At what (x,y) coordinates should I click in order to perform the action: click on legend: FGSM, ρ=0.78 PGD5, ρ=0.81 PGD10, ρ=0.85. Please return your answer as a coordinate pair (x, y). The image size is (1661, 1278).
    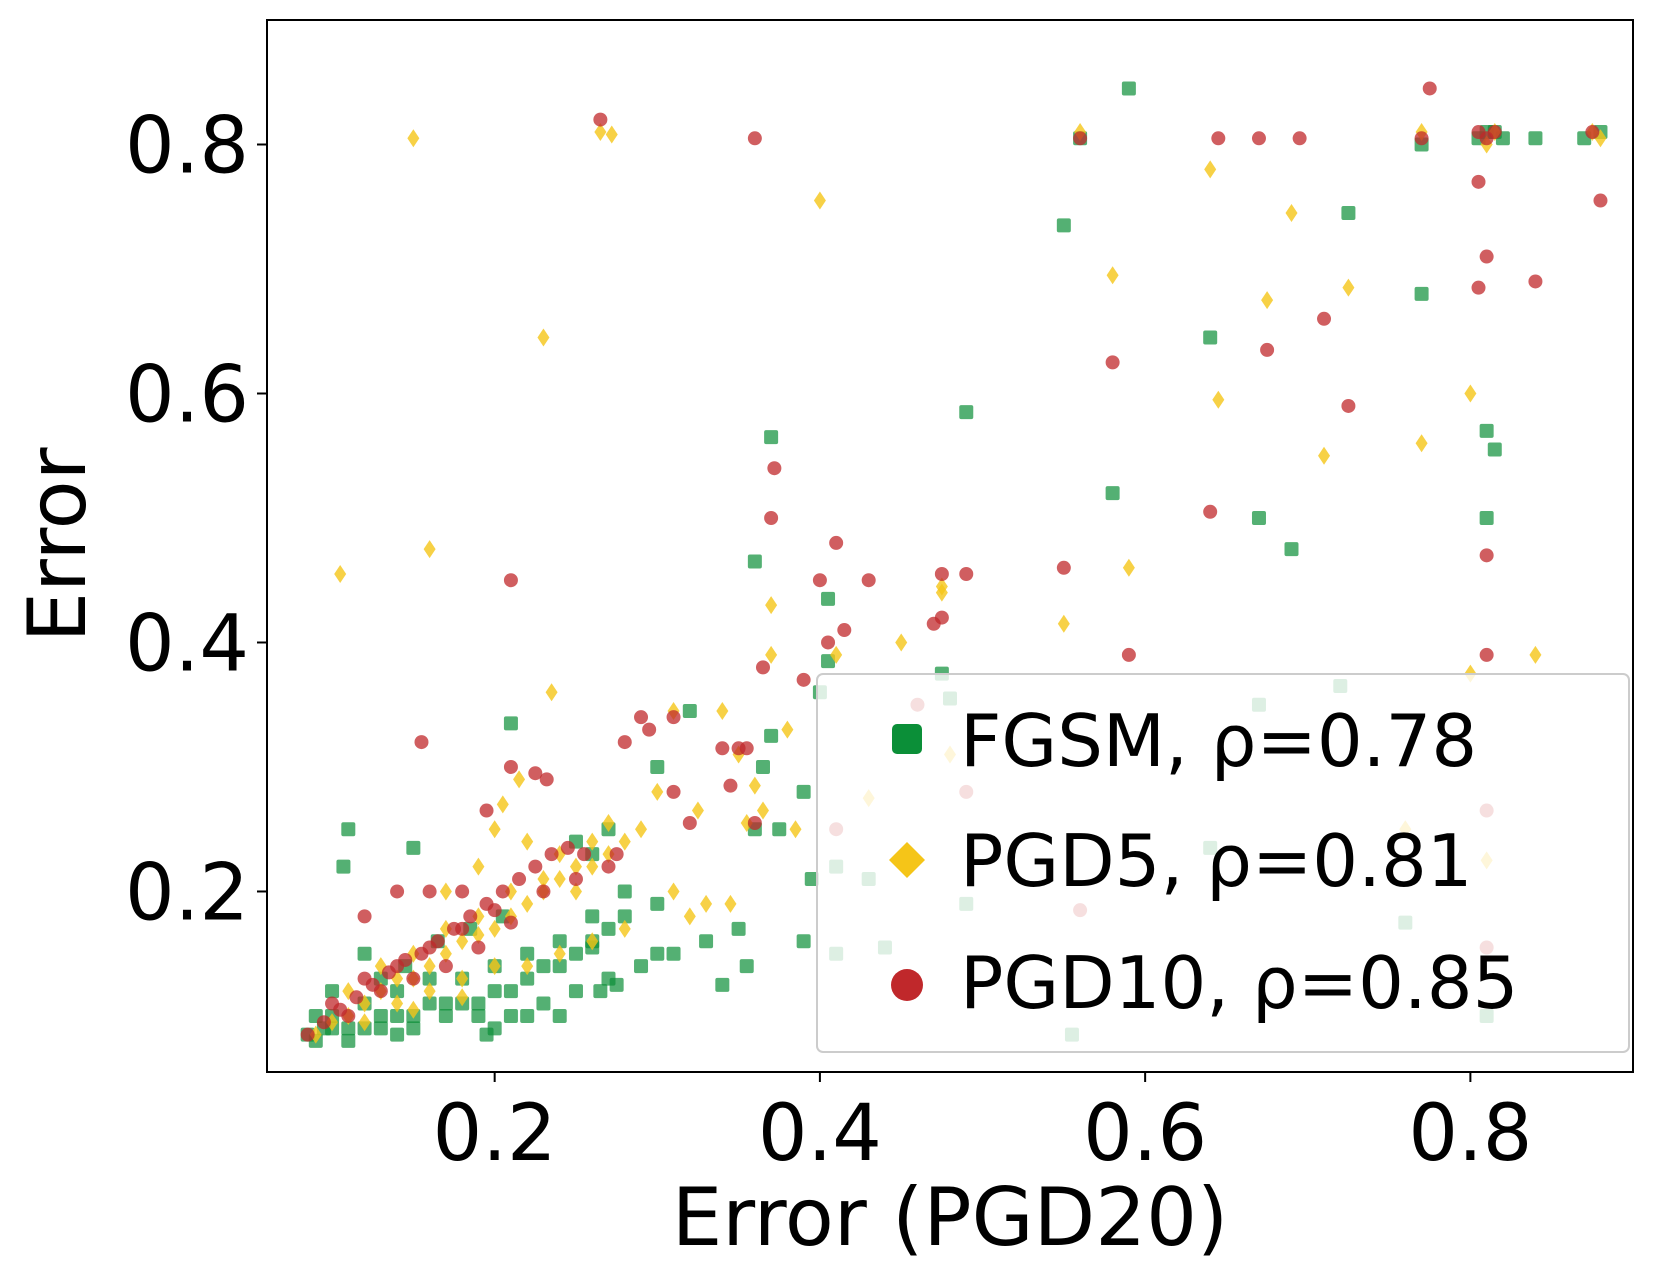
    Looking at the image, I should click on (1223, 863).